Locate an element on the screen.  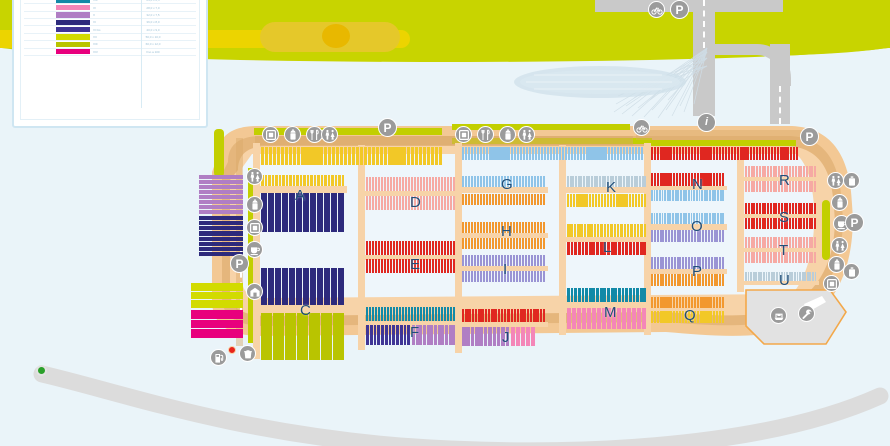
berth-group-drydock-purple is located at coordinates (221, 195).